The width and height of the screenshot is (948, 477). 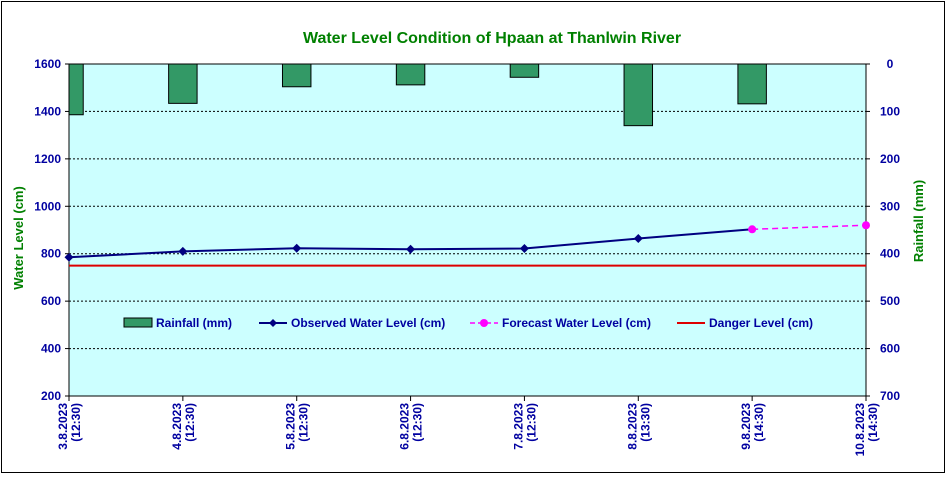 I want to click on y2-tick-label: 600, so click(x=890, y=349).